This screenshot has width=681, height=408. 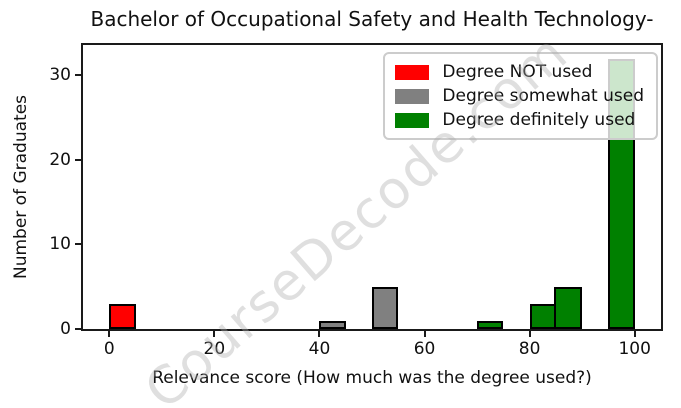 I want to click on x-tick-label: 20, so click(x=214, y=349).